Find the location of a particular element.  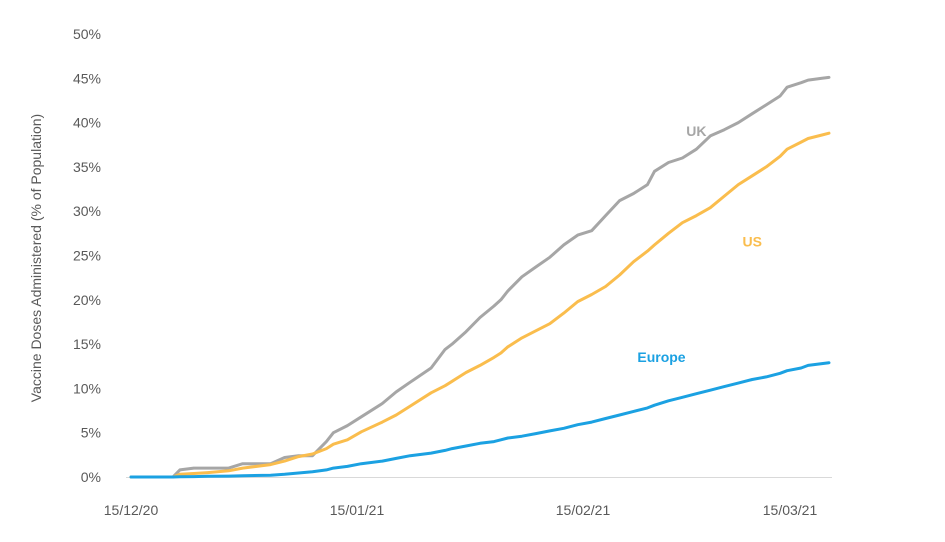

y-tick-label: 30% is located at coordinates (87, 211).